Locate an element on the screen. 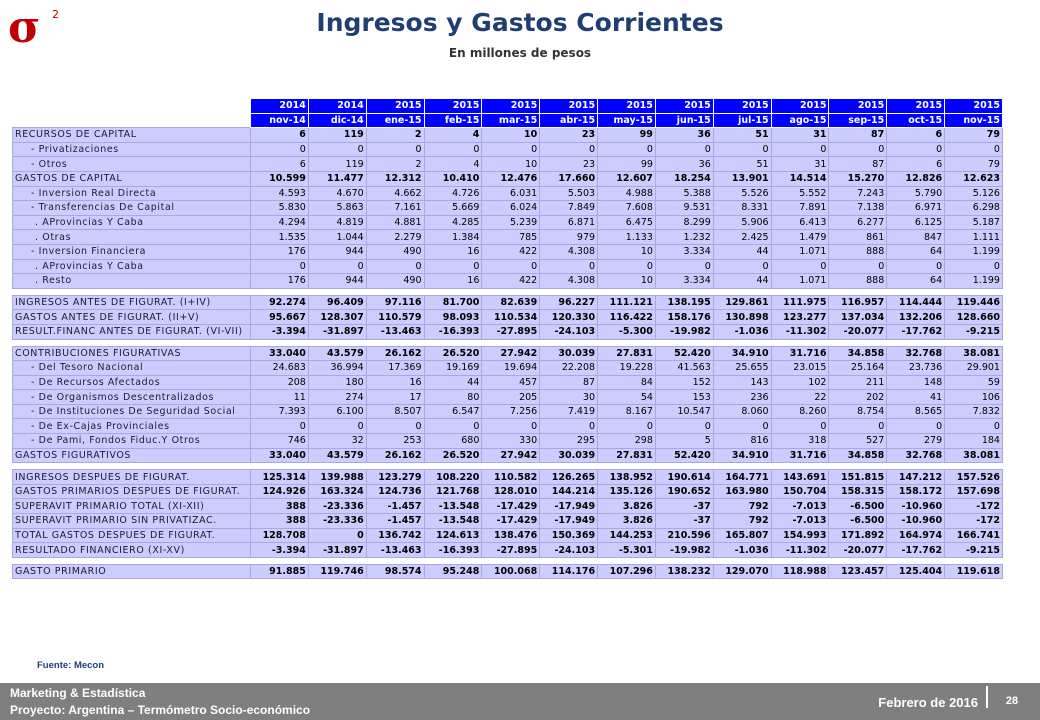 This screenshot has height=720, width=1040. value-cell: 4.308 is located at coordinates (569, 251).